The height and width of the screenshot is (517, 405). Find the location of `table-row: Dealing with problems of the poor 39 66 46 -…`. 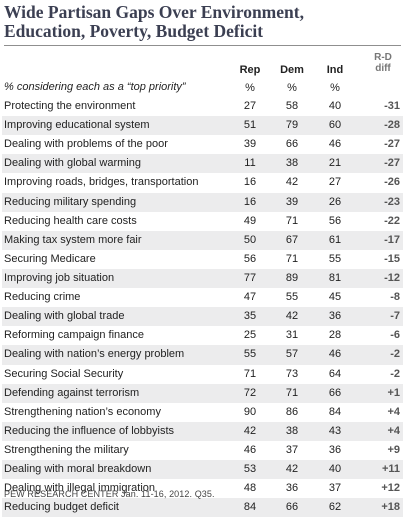

table-row: Dealing with problems of the poor 39 66 46 -… is located at coordinates (202, 144).